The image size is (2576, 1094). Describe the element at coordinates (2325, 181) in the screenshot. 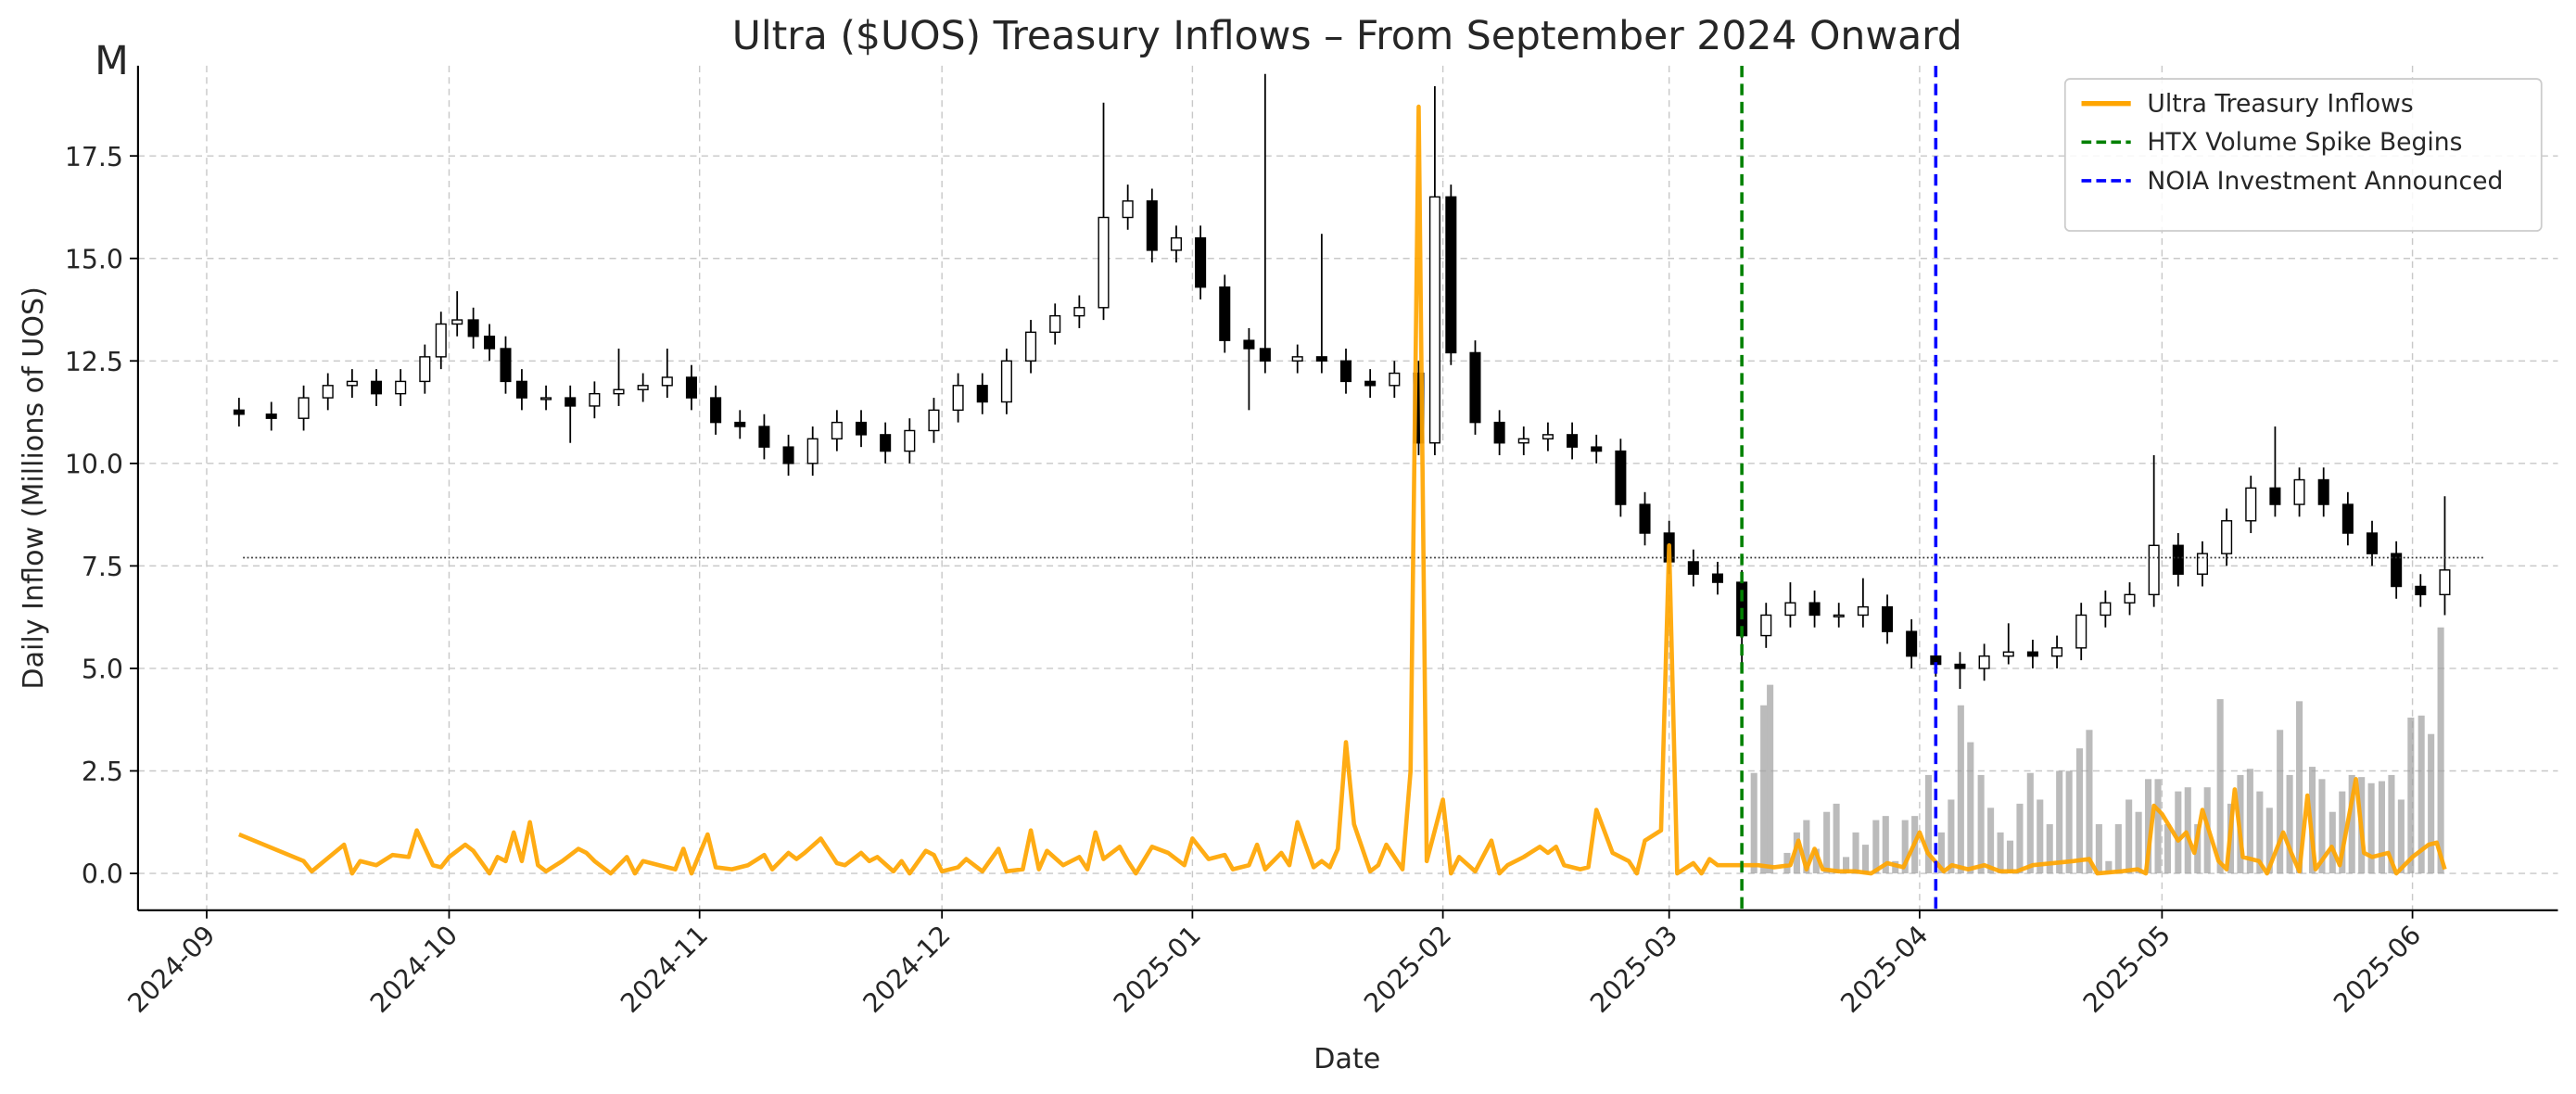

I see `legend-label: NOIA Investment Announced` at that location.